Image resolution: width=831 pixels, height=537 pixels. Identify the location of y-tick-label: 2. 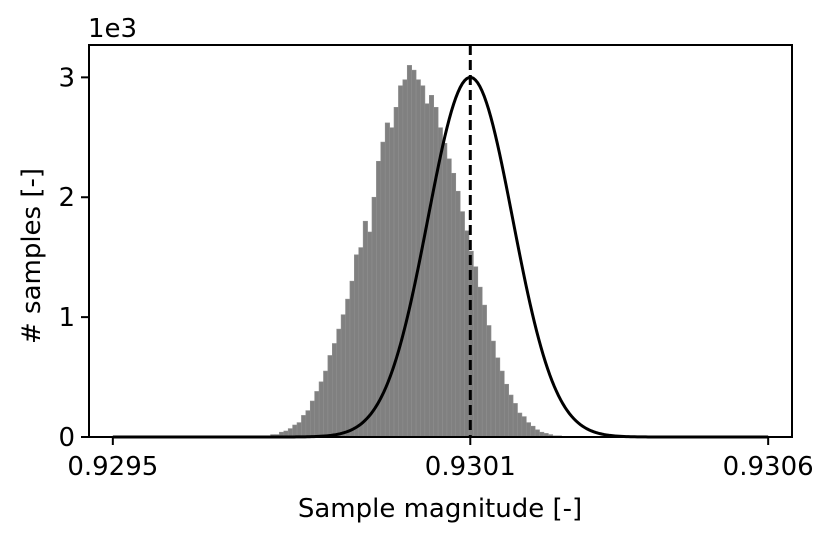
(66, 198).